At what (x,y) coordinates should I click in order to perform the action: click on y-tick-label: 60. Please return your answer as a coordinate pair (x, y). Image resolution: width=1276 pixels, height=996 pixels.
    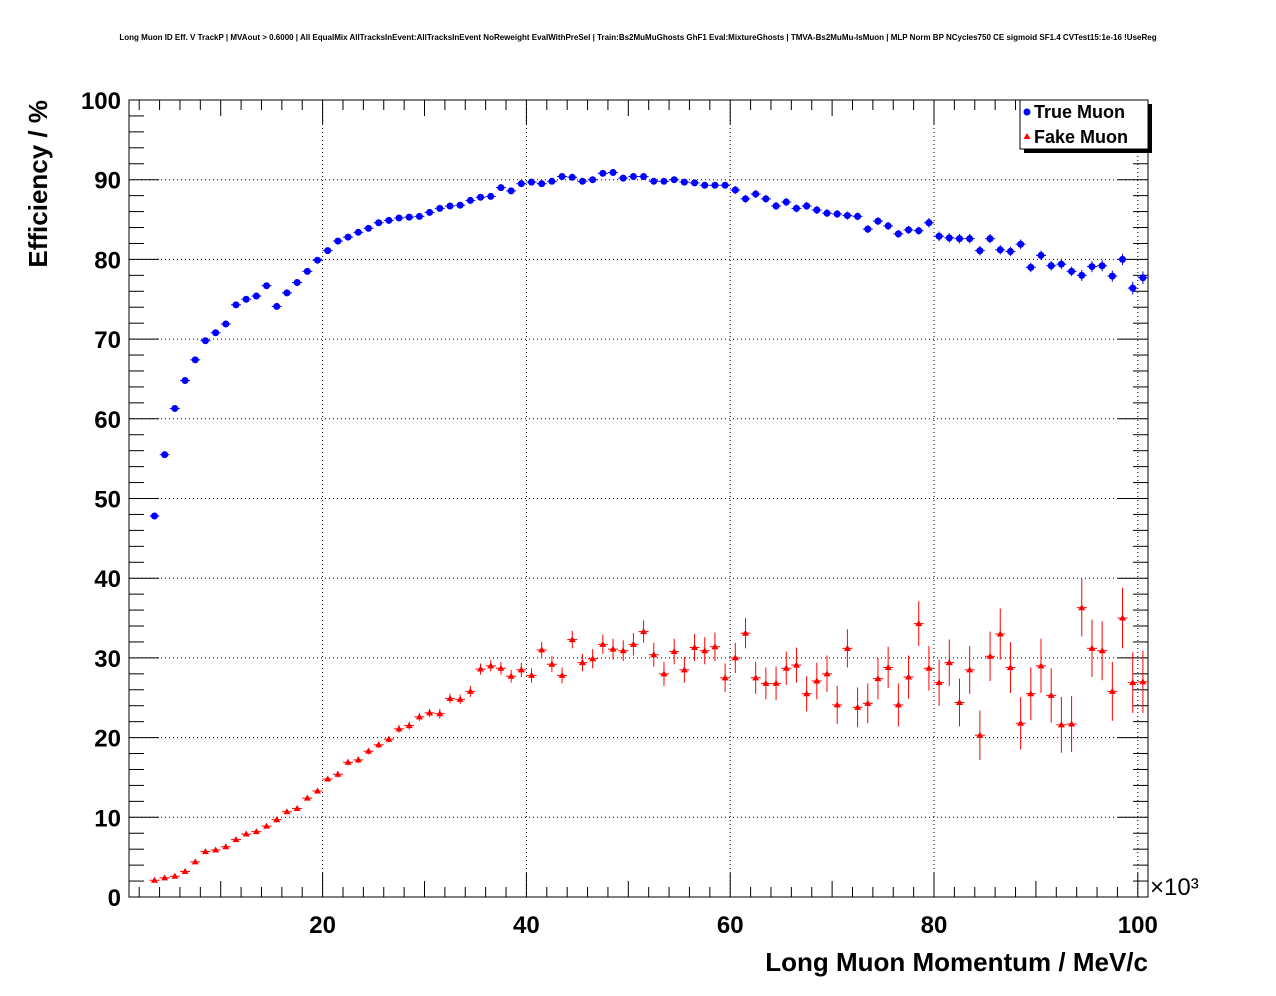
    Looking at the image, I should click on (107, 420).